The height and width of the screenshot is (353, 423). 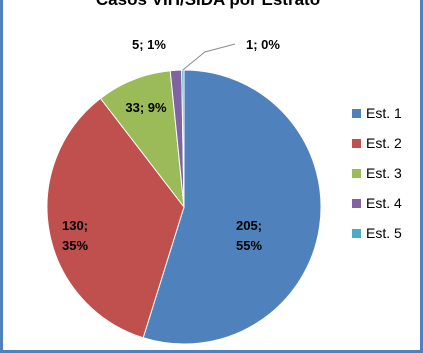 What do you see at coordinates (384, 173) in the screenshot?
I see `legend-label-3: Est. 3` at bounding box center [384, 173].